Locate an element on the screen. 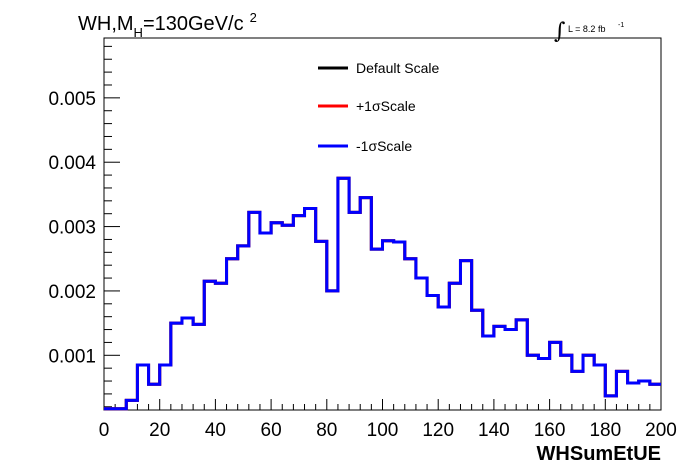 This screenshot has width=696, height=472. lumi-label: ∫ L = 8.2 fb -1 is located at coordinates (589, 31).